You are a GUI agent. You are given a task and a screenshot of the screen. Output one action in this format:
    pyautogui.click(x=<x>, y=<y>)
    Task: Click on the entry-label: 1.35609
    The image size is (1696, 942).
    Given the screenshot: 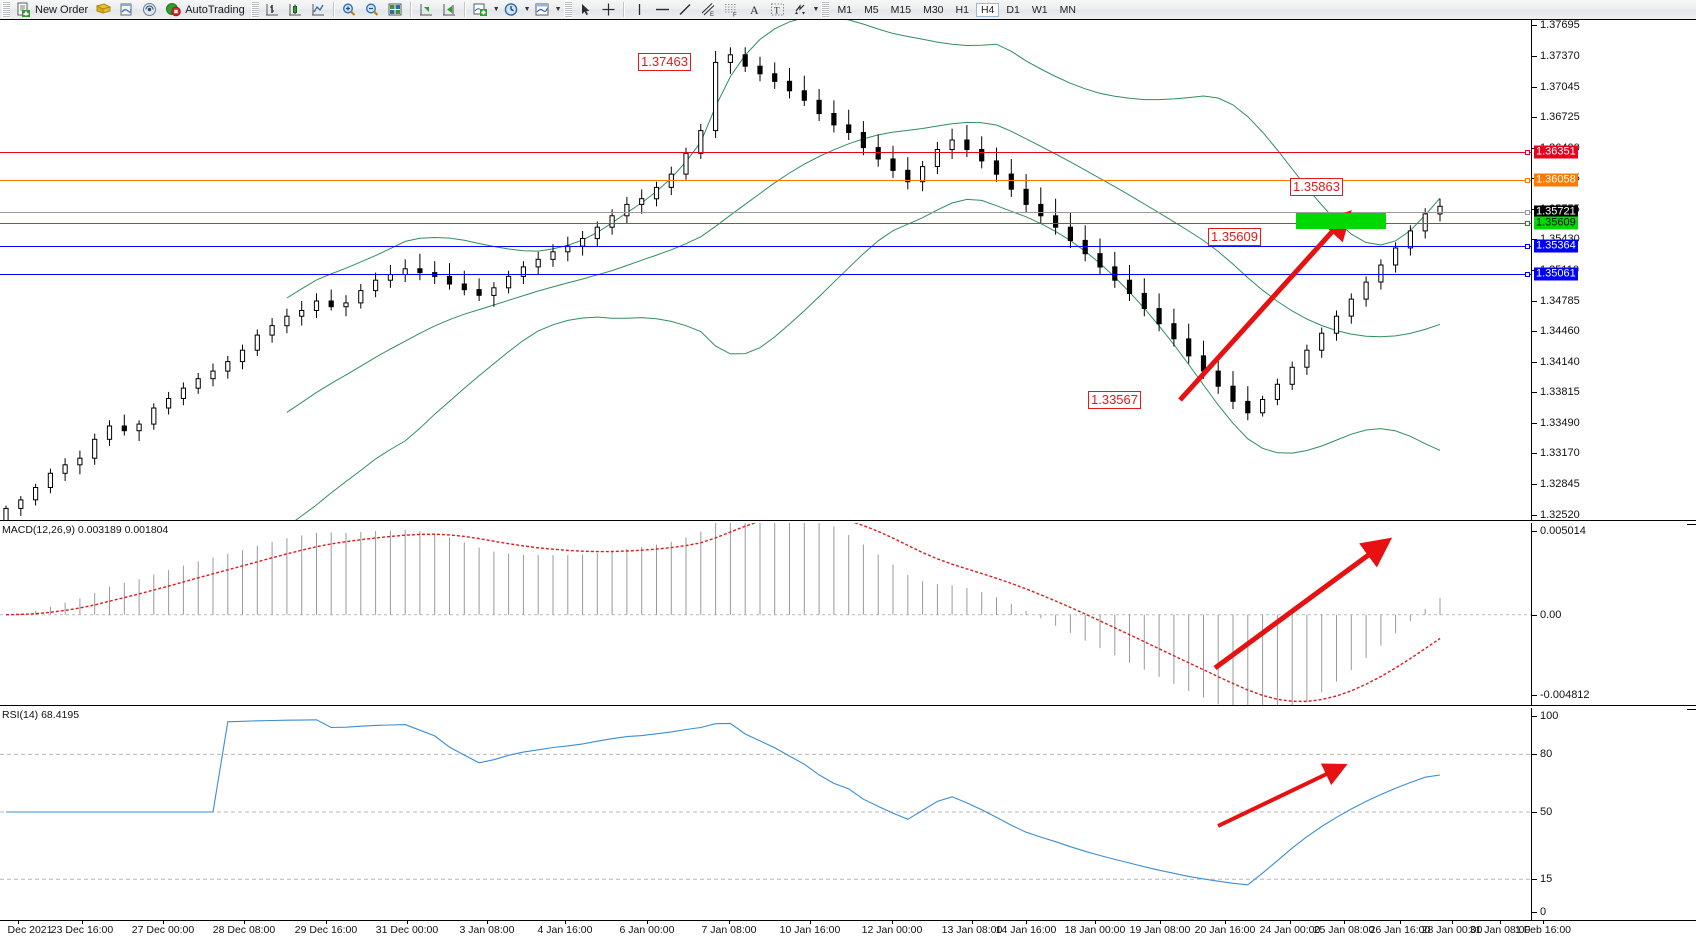 What is the action you would take?
    pyautogui.click(x=1234, y=237)
    